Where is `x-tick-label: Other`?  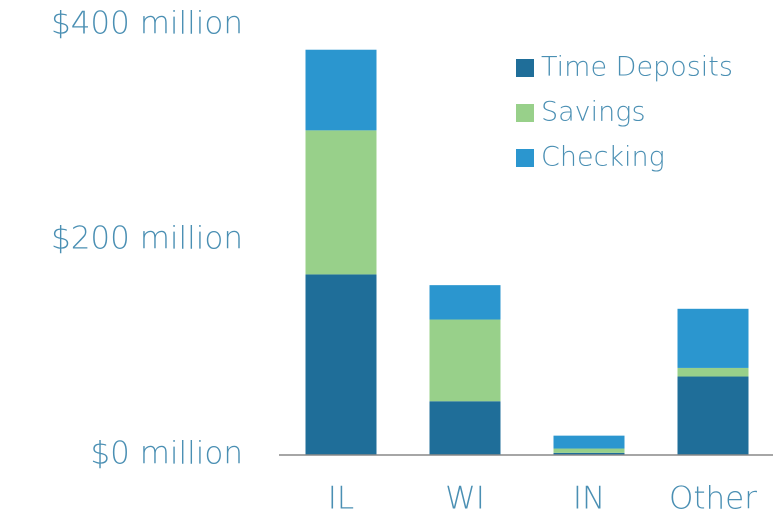
x-tick-label: Other is located at coordinates (713, 499).